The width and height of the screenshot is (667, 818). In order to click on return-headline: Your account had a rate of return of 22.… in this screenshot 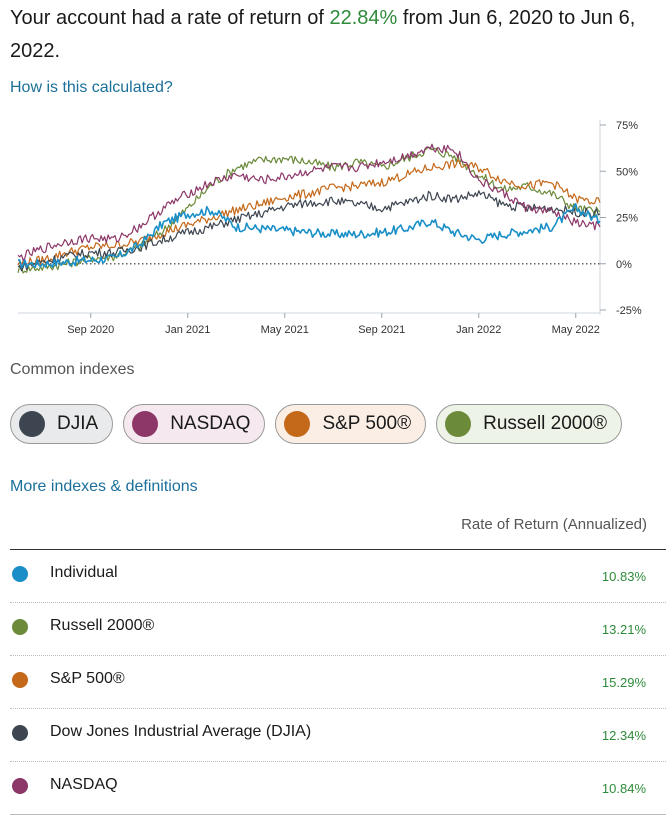, I will do `click(335, 35)`.